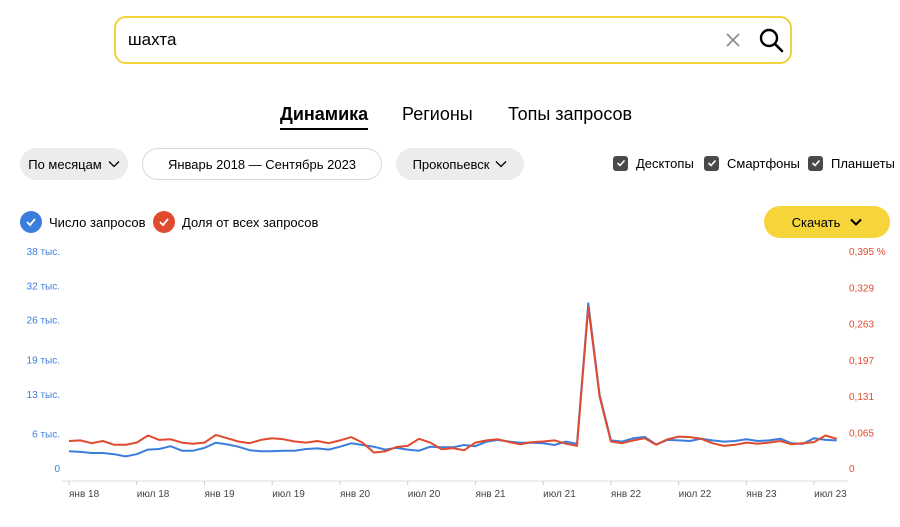 The height and width of the screenshot is (527, 900). What do you see at coordinates (861, 288) in the screenshot?
I see `y-right-tick-label: 0,329` at bounding box center [861, 288].